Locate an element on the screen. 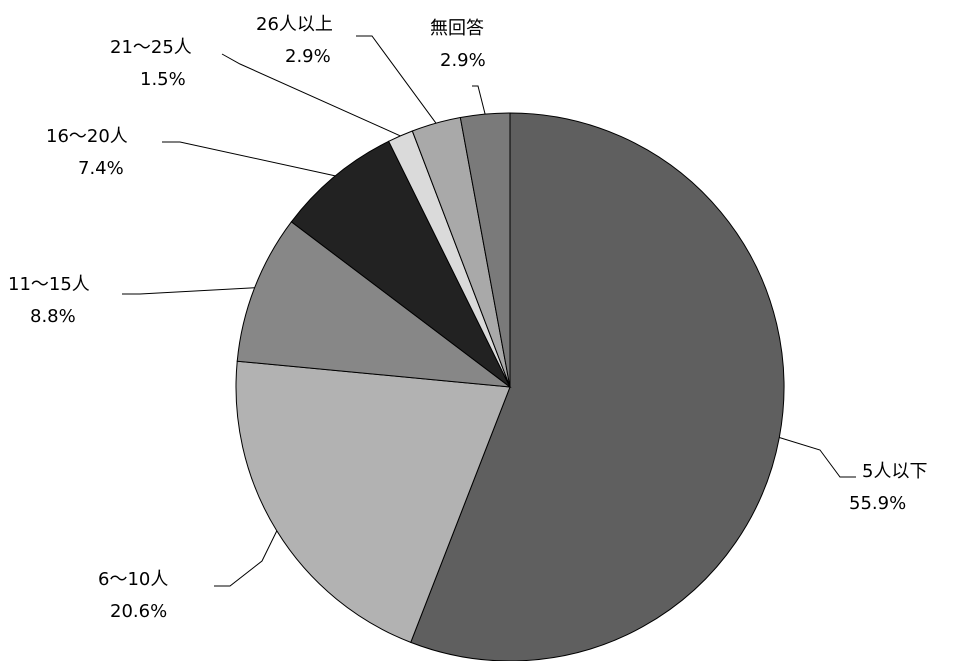  slice-value-5nin-ika: 55.9% is located at coordinates (877, 503).